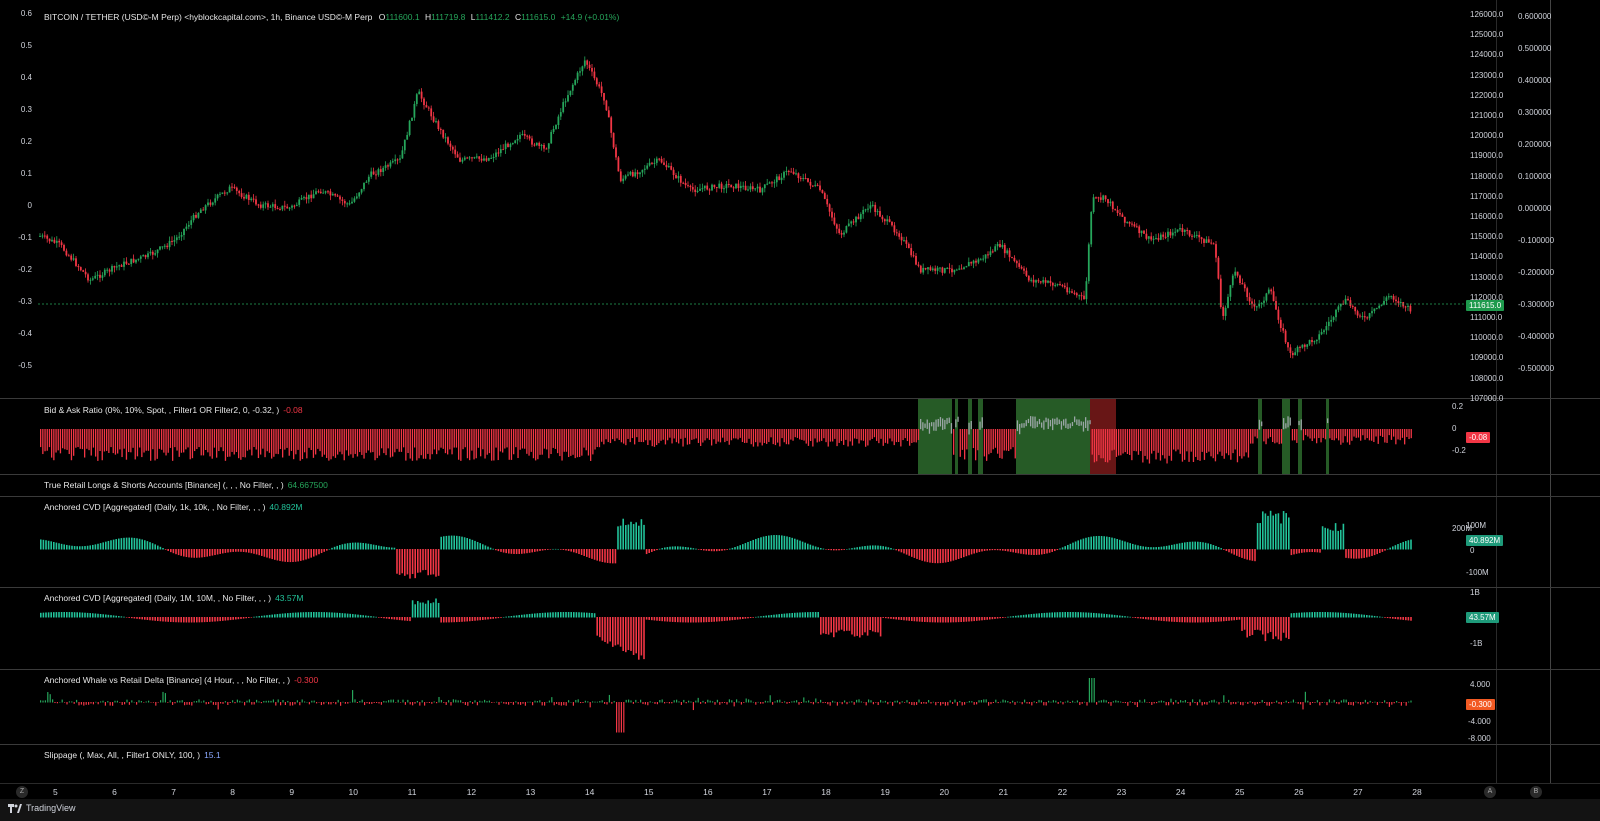  I want to click on tradingview-logo: TradingView, so click(42, 808).